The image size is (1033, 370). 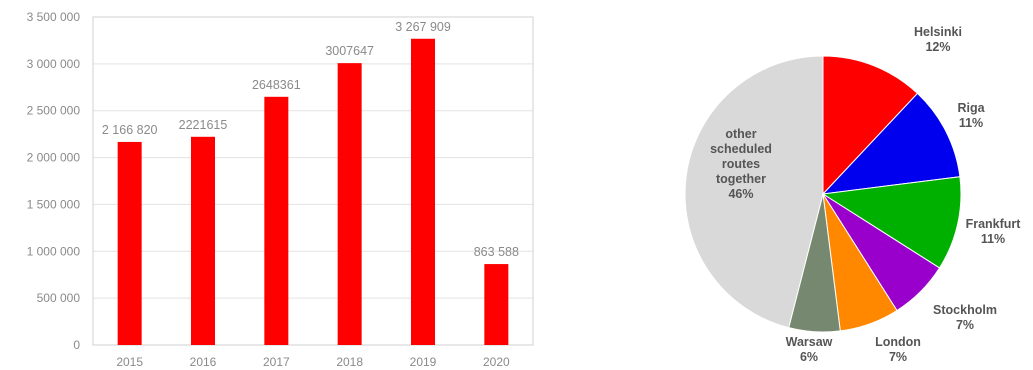 I want to click on slice-label: Frankfurt 11%, so click(x=994, y=231).